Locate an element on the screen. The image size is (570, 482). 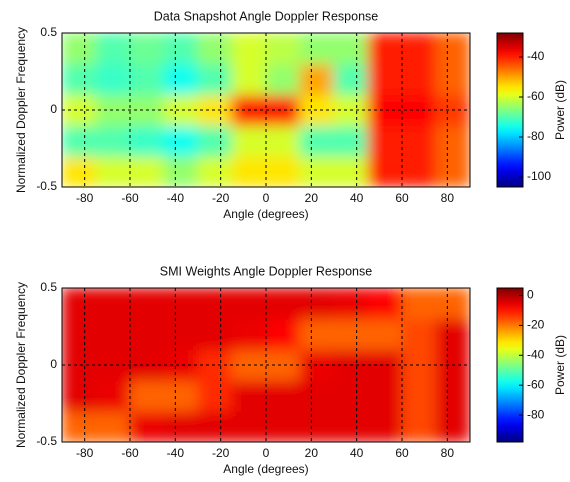
colorbar-tick-label: -100 is located at coordinates (539, 176).